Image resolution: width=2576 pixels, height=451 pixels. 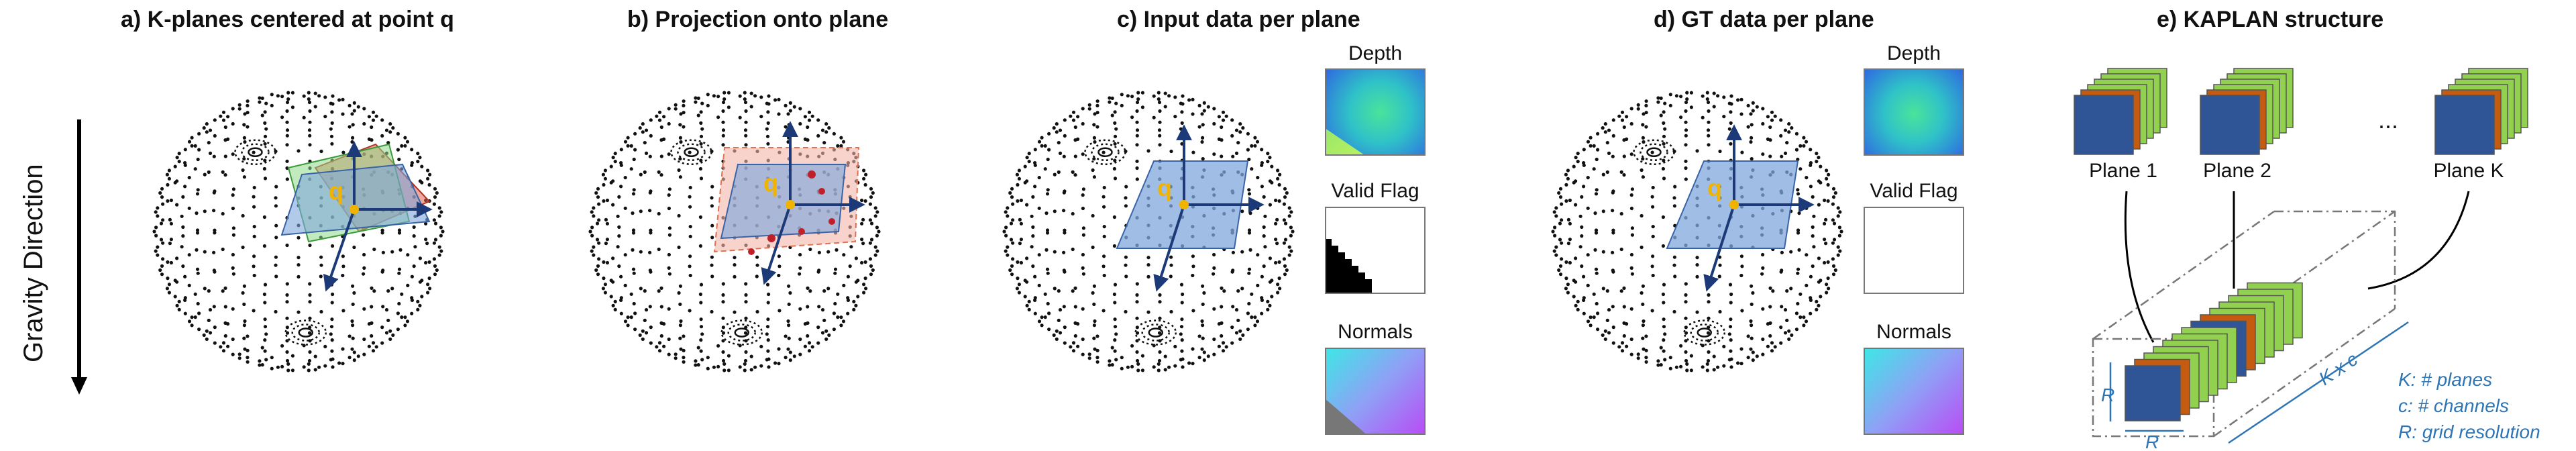 I want to click on point-q-label-b: q, so click(x=770, y=183).